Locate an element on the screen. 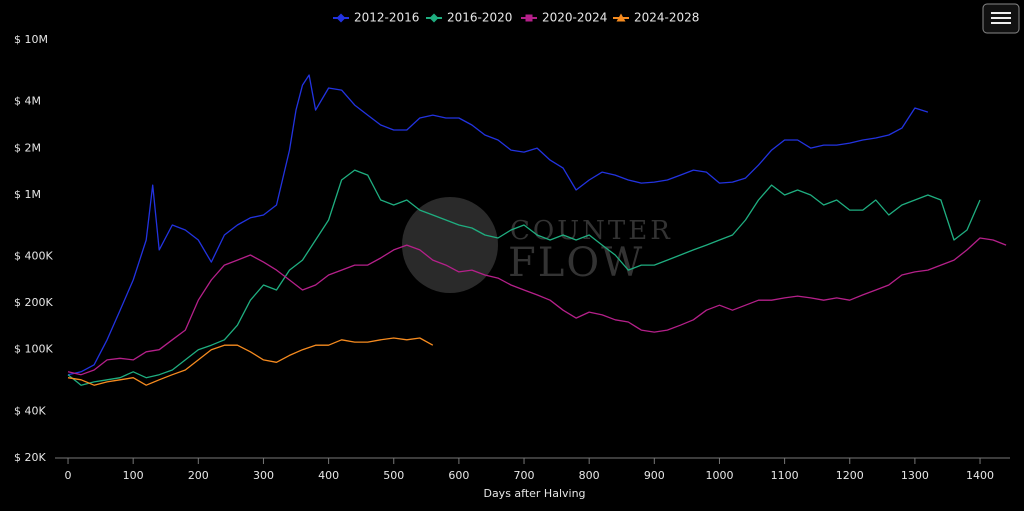  menu-button is located at coordinates (1001, 18).